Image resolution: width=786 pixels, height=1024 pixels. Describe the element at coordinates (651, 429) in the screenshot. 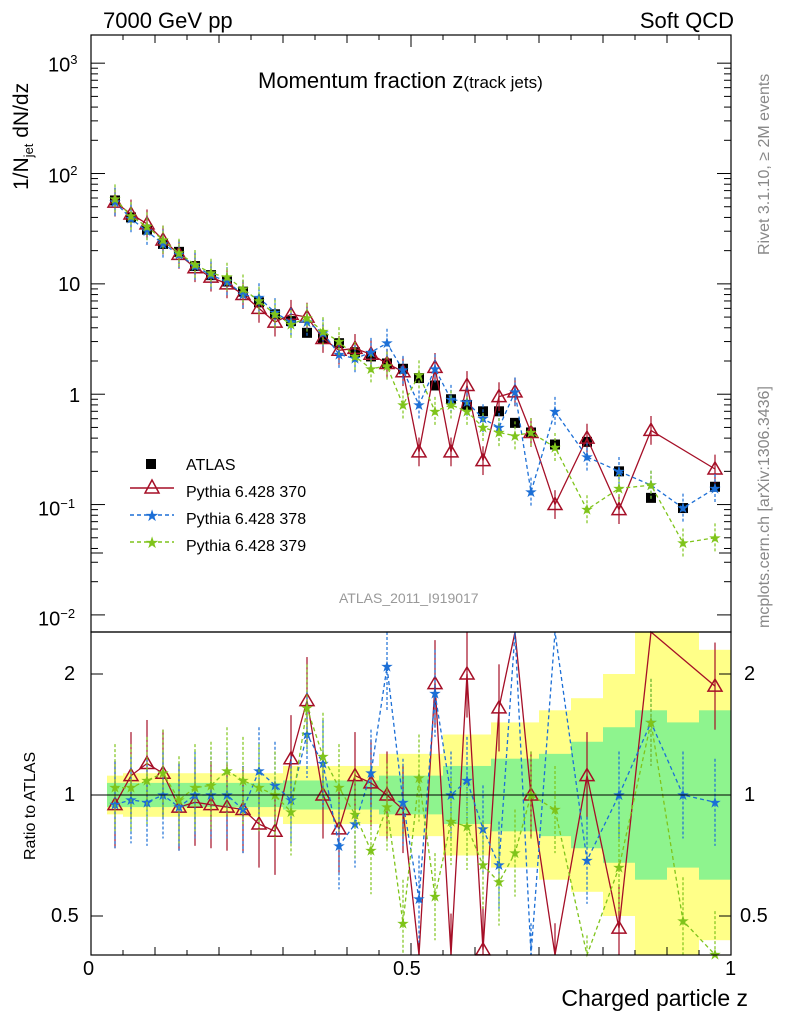

I see `series-1-main-30-point` at that location.